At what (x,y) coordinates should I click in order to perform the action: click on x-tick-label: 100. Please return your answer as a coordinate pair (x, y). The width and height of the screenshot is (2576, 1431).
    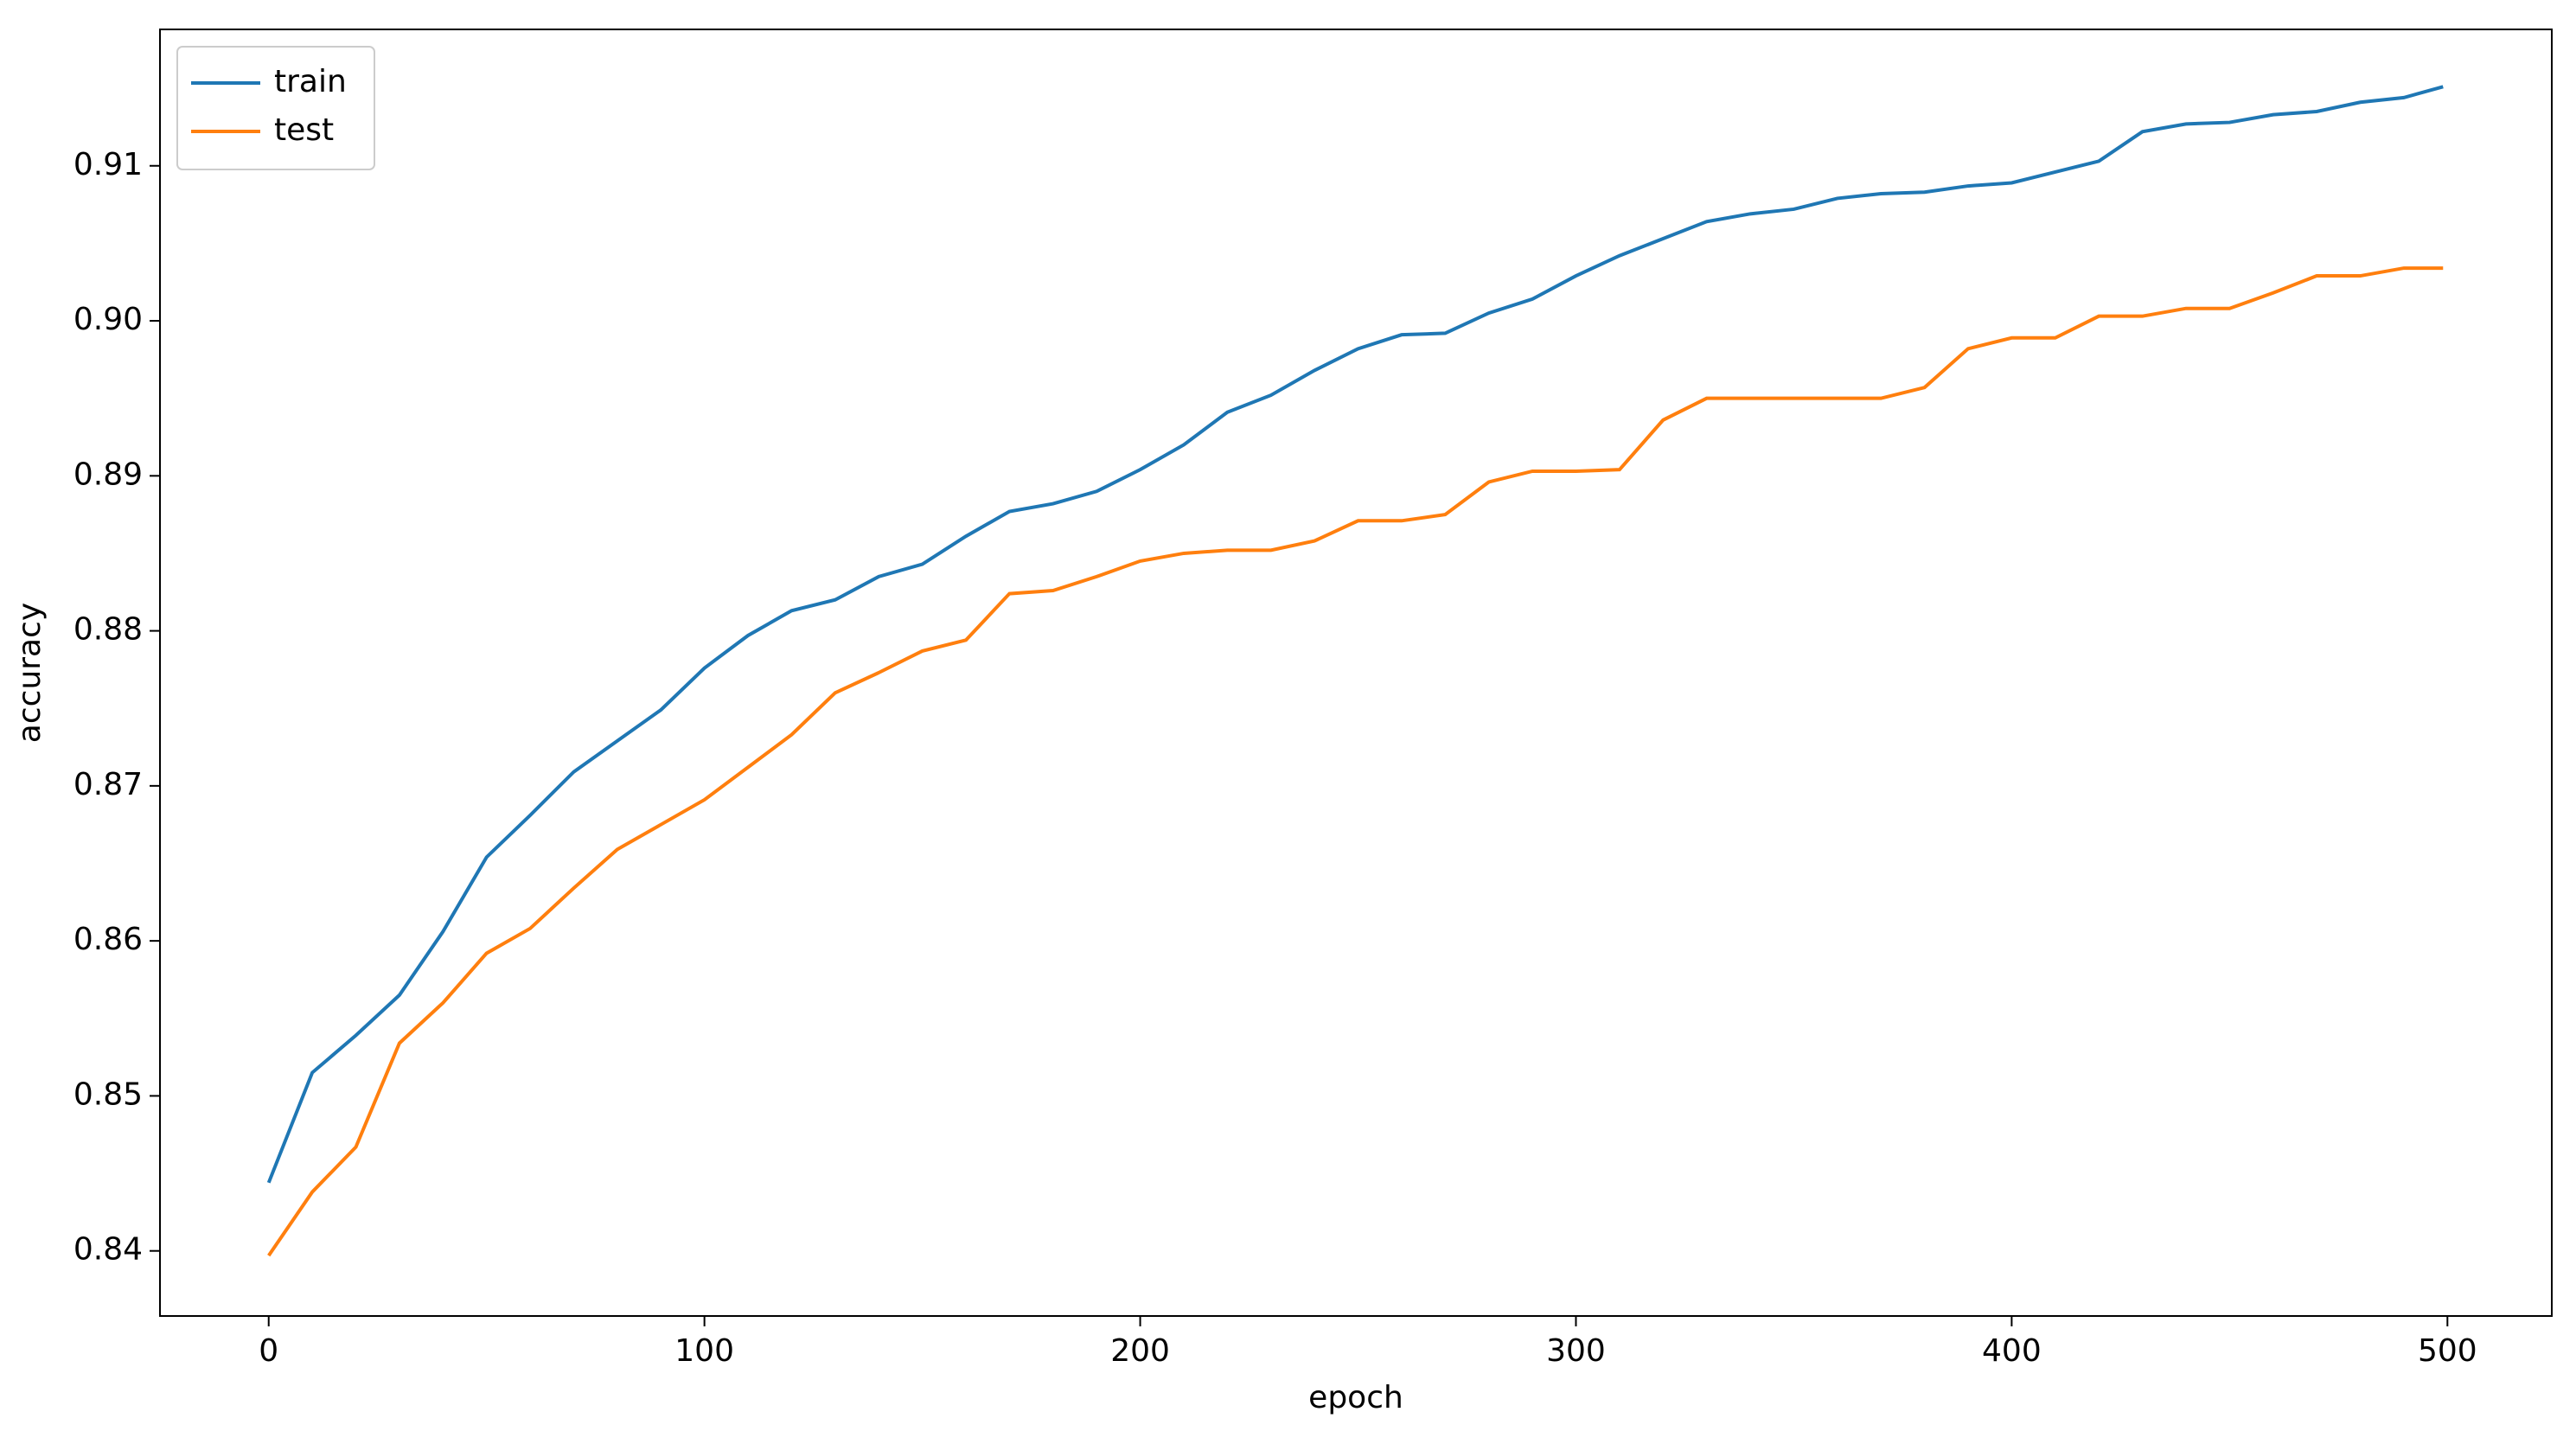
    Looking at the image, I should click on (704, 1351).